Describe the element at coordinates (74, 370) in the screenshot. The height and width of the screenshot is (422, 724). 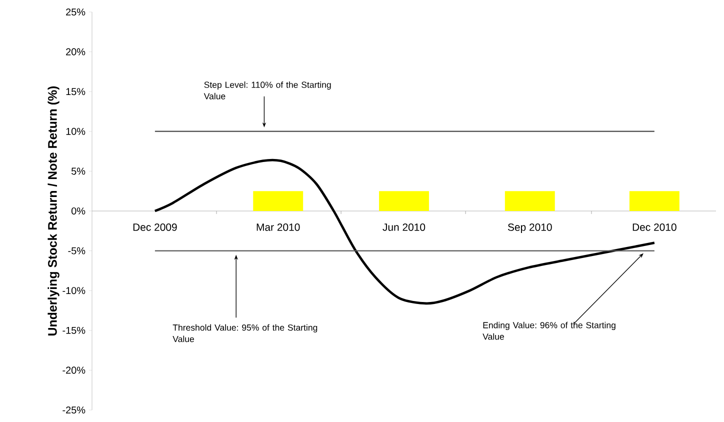
I see `y-tick-label: -20%` at that location.